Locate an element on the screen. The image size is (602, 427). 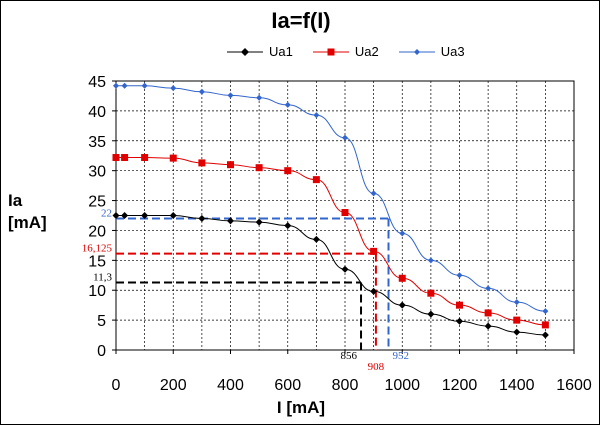
chart-title: Ia=f(I) is located at coordinates (301, 20).